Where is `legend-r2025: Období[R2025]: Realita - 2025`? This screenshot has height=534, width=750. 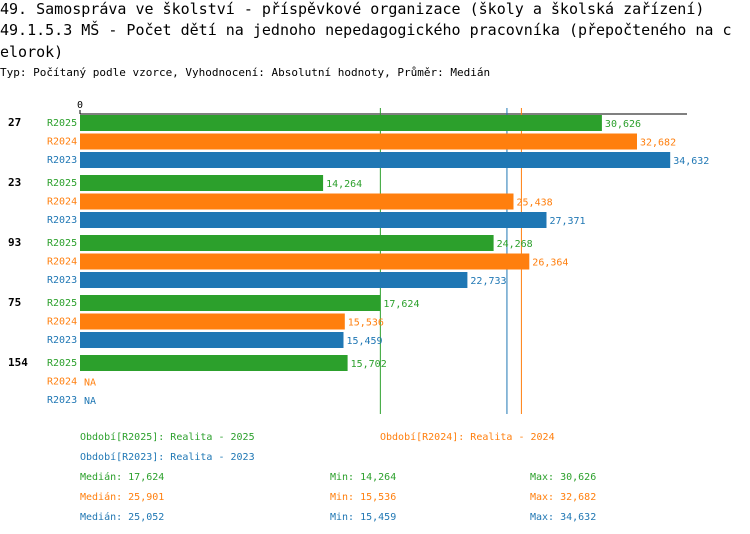 legend-r2025: Období[R2025]: Realita - 2025 is located at coordinates (167, 437).